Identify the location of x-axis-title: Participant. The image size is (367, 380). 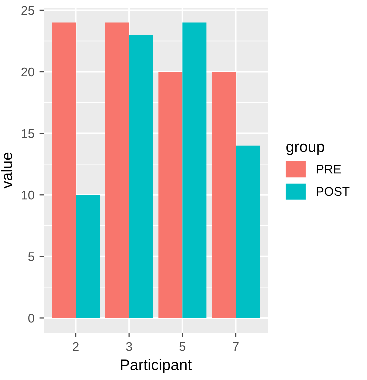
(156, 366).